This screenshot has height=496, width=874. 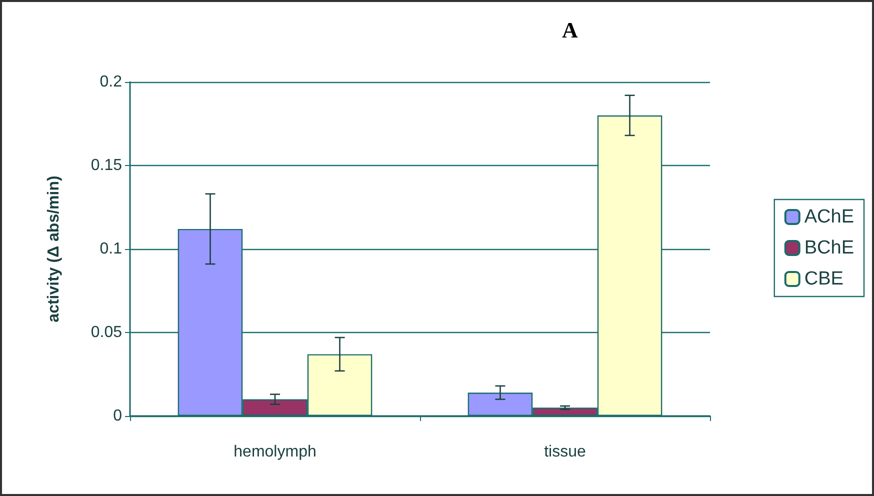 I want to click on legend-label: AChE, so click(x=829, y=217).